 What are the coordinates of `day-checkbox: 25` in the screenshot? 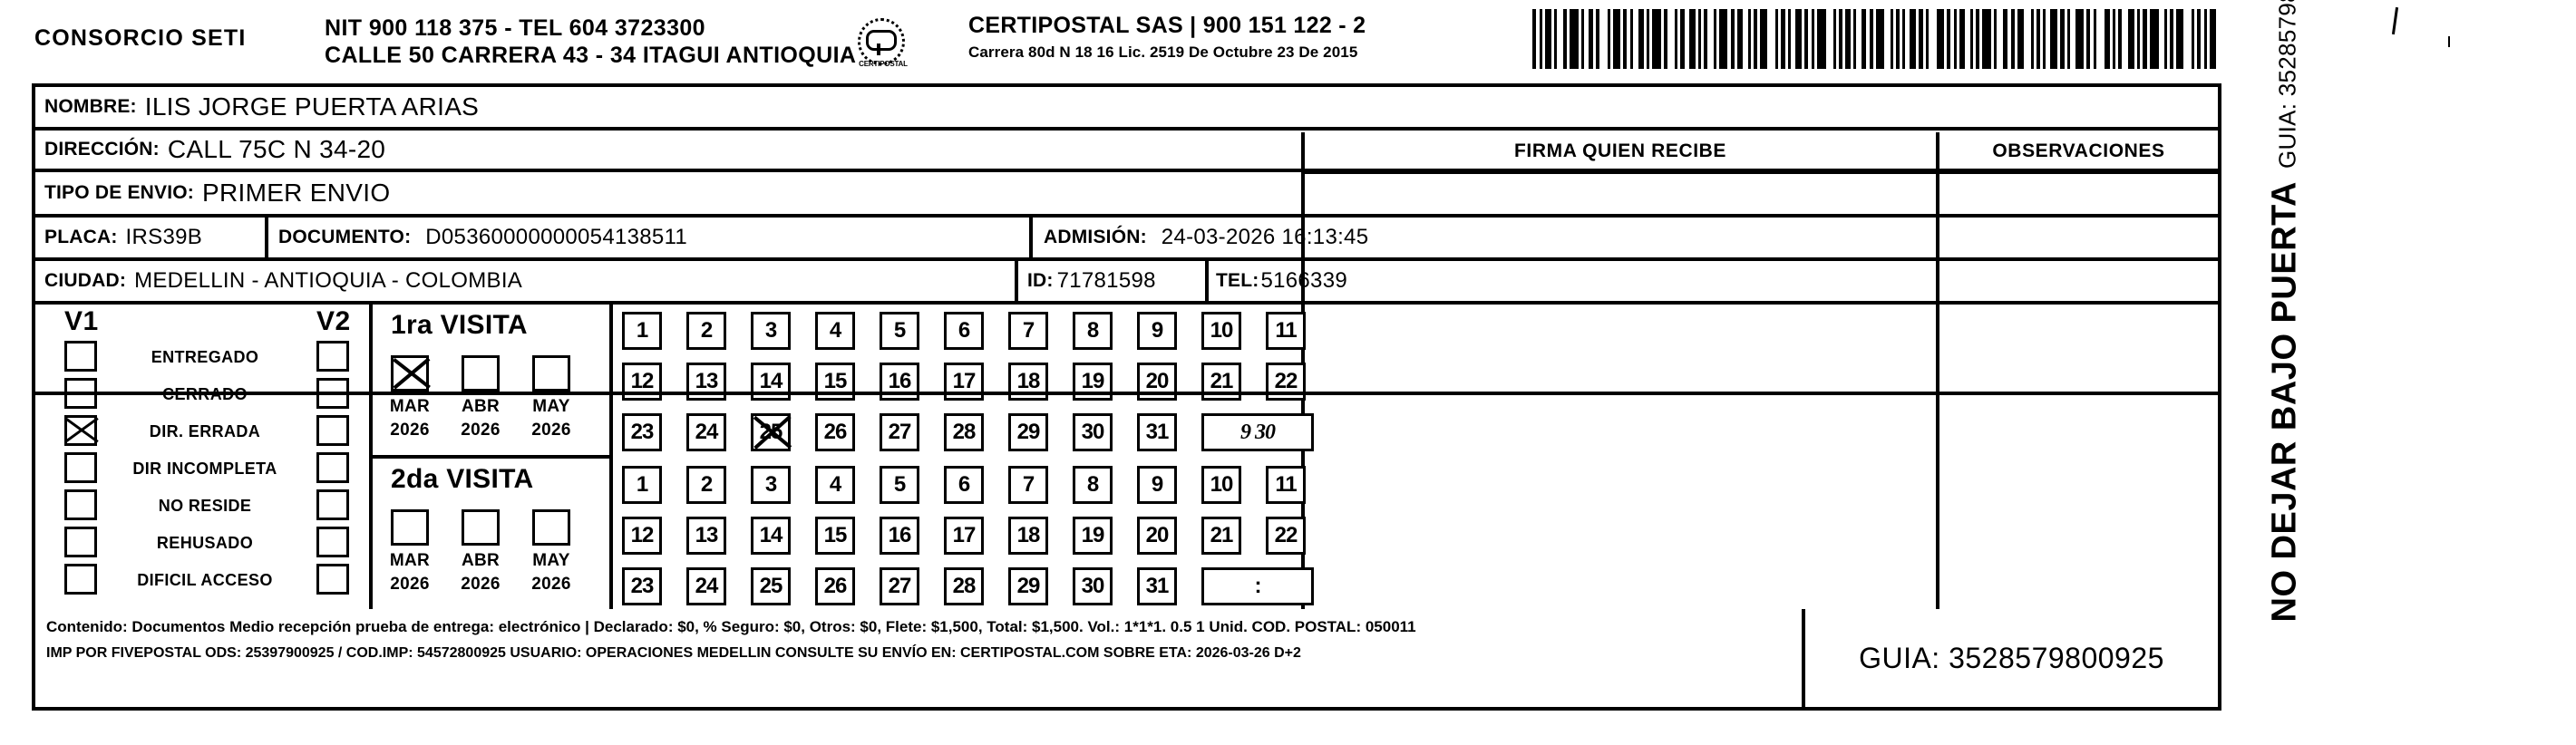 It's located at (771, 586).